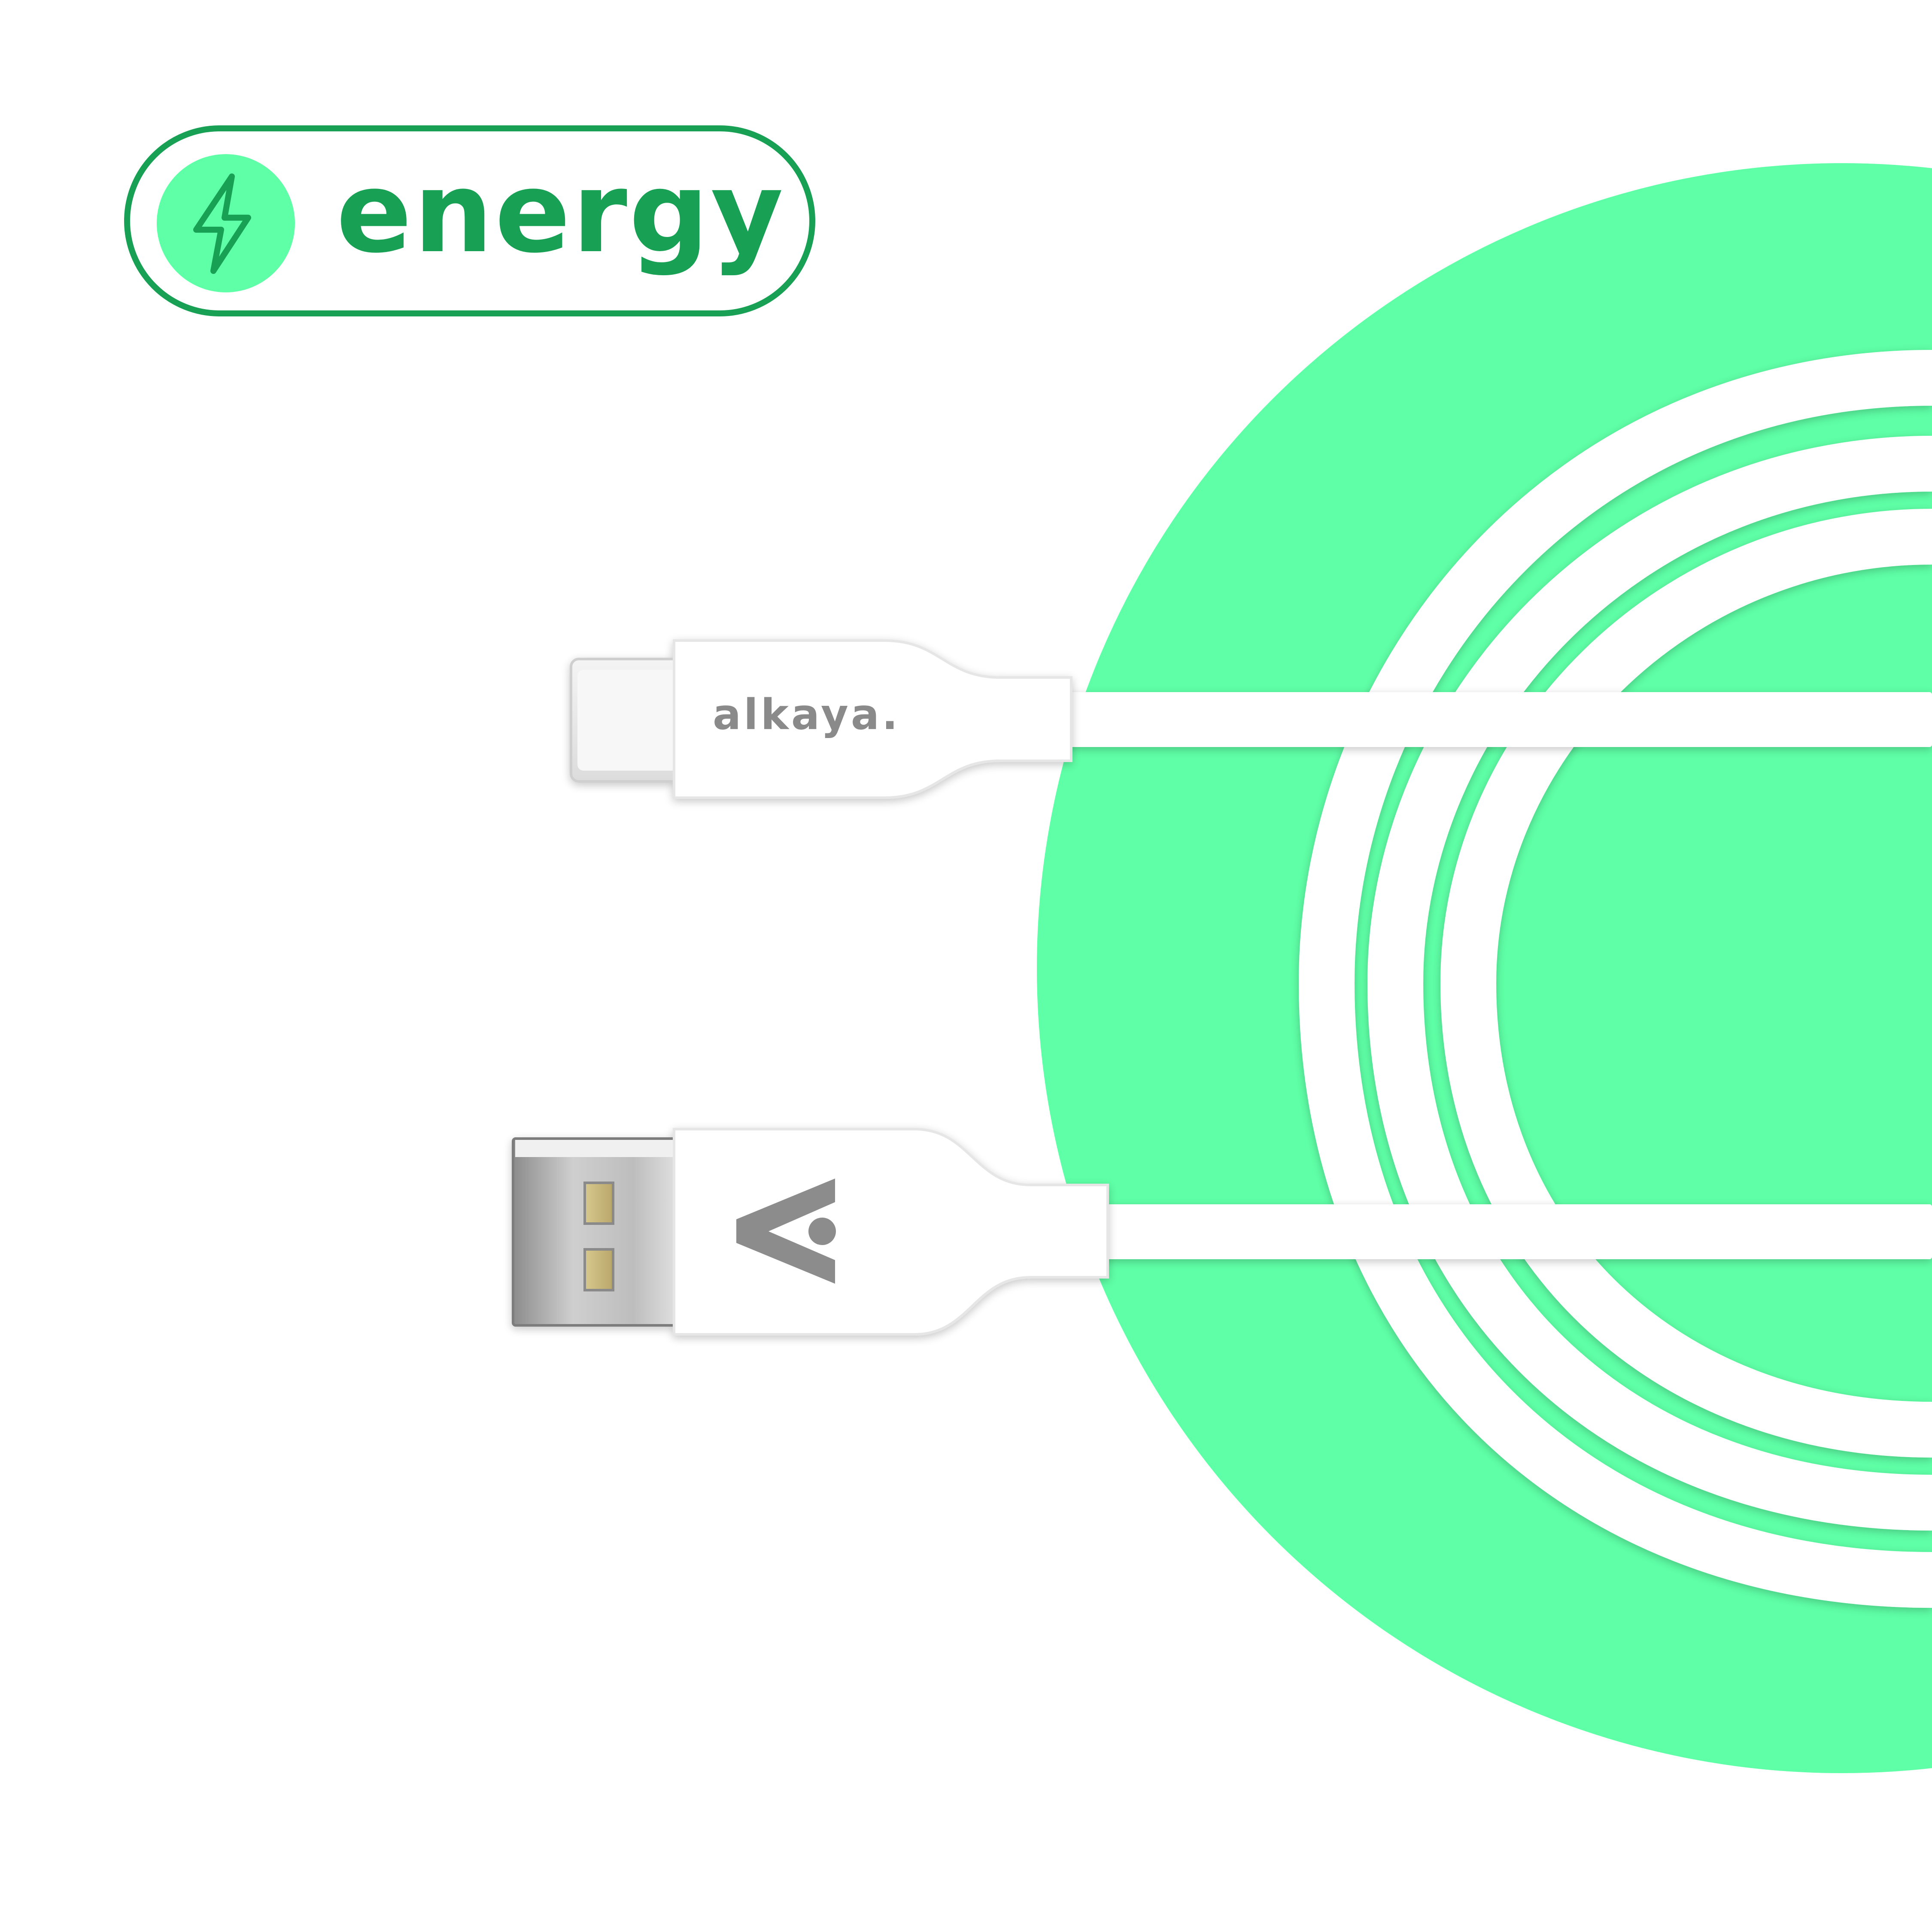 The image size is (1932, 1932). I want to click on usb-a-connector, so click(810, 1232).